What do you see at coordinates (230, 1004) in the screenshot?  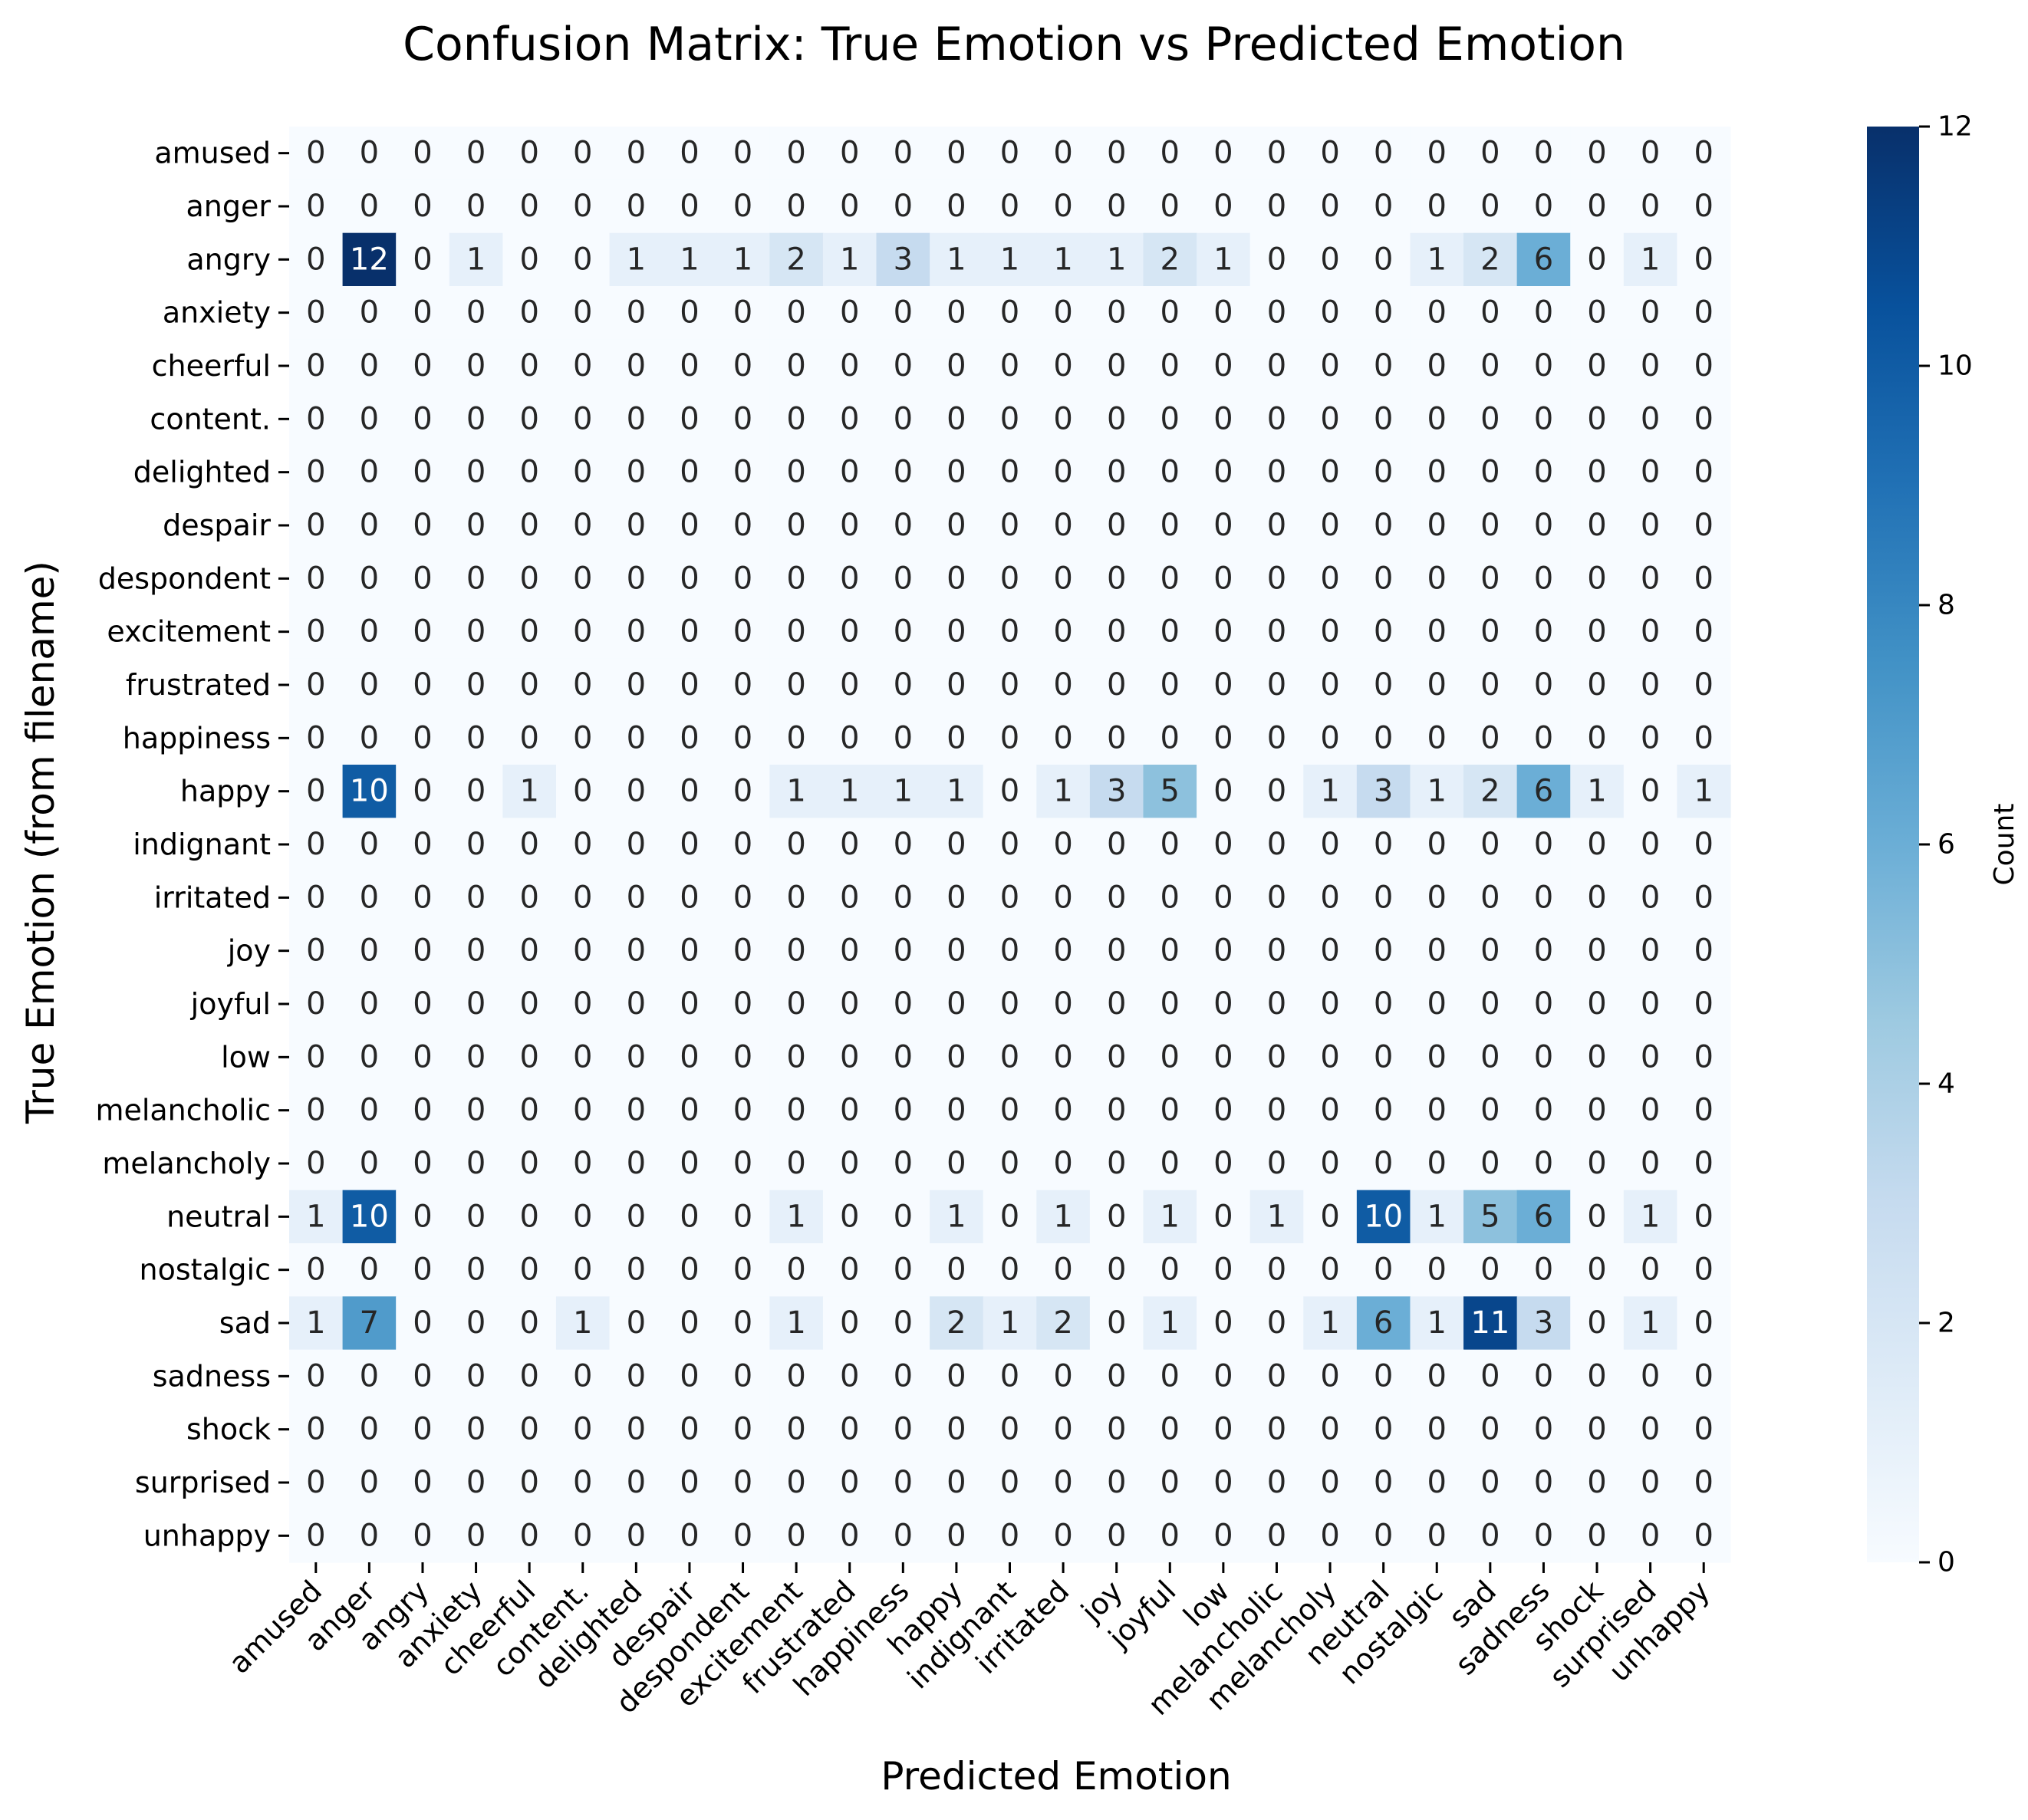 I see `y-tick-label: joyful` at bounding box center [230, 1004].